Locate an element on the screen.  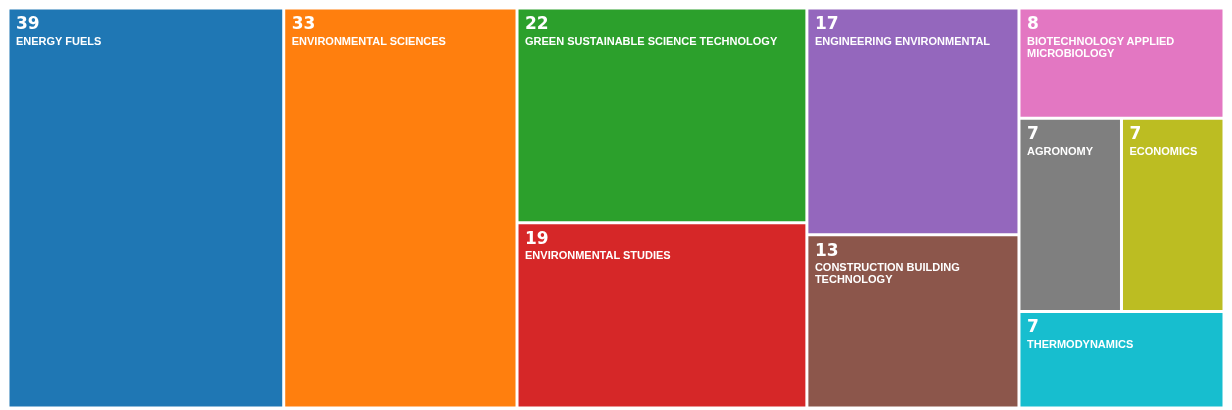
data-label: 39 is located at coordinates (28, 22).